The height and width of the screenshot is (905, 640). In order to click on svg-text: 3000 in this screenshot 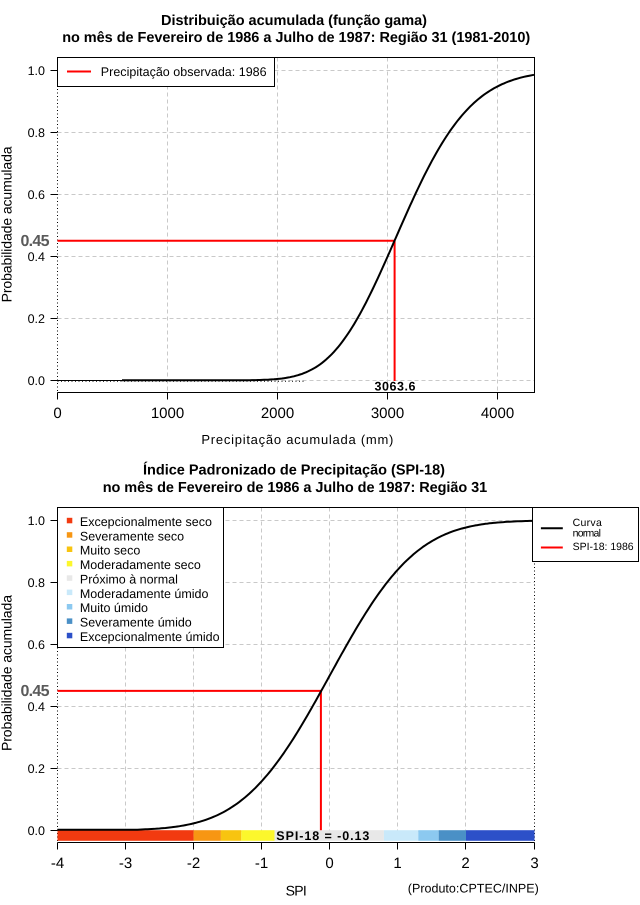, I will do `click(387, 413)`.